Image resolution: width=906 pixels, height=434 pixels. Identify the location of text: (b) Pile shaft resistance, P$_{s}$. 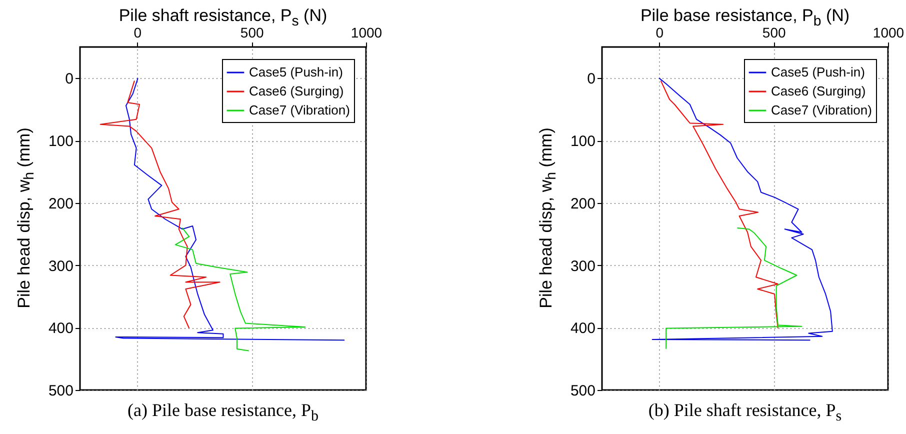
(745, 413).